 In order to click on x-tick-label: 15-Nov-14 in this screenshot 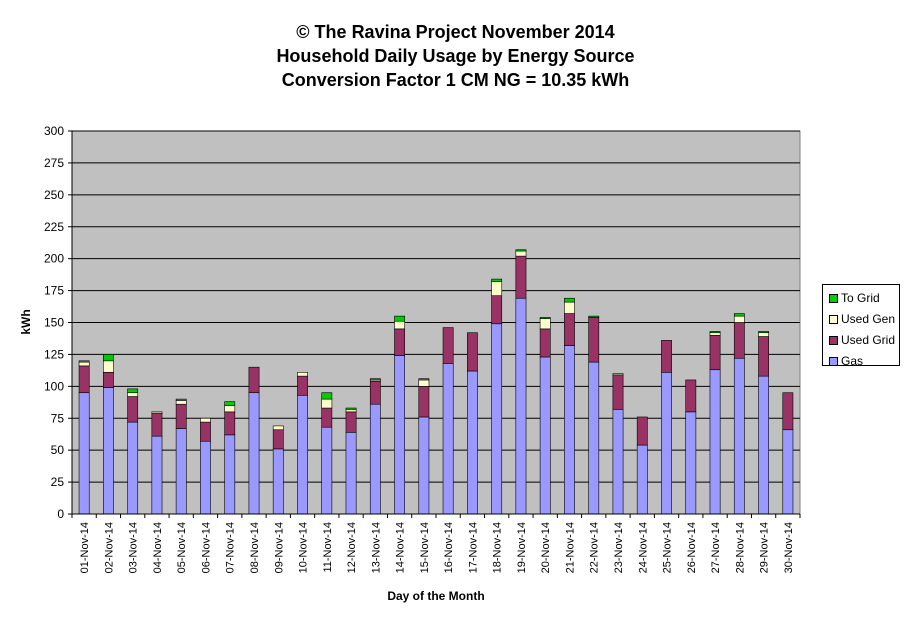, I will do `click(425, 547)`.